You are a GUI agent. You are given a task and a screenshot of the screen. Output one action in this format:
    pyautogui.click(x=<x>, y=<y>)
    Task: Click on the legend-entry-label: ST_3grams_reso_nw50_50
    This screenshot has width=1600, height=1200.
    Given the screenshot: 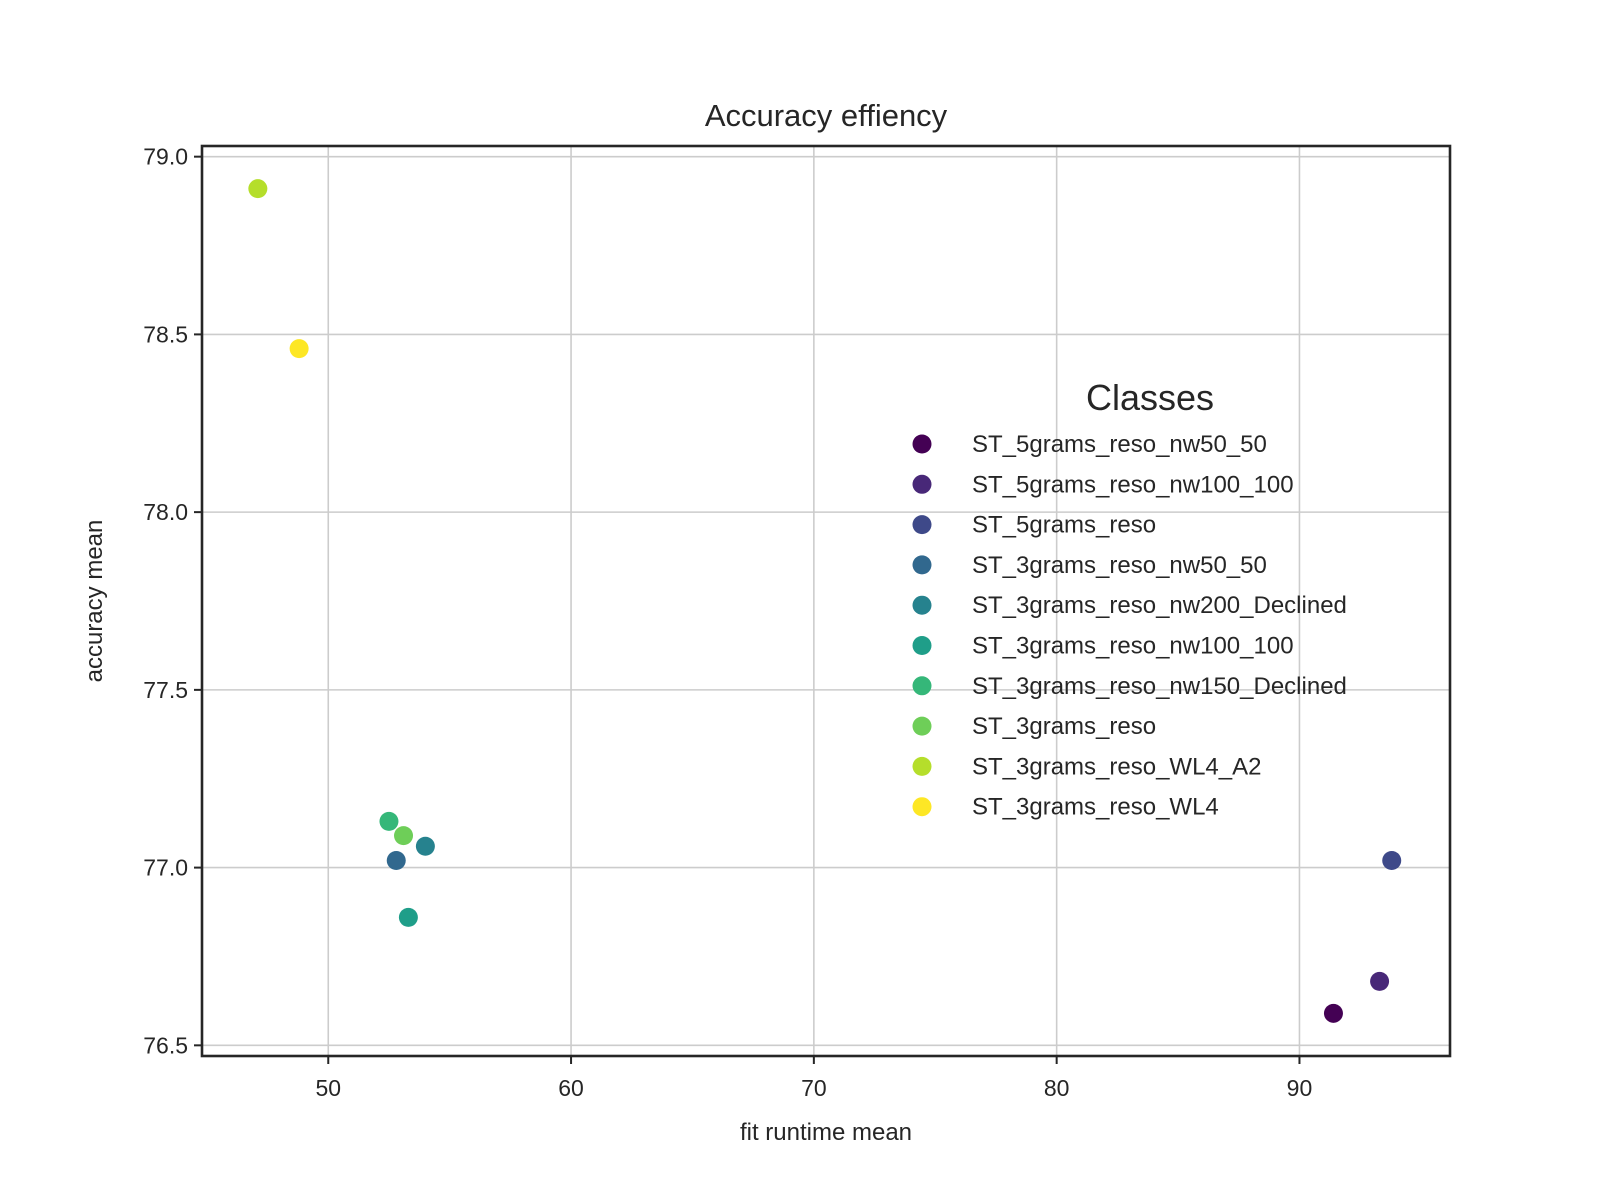 What is the action you would take?
    pyautogui.click(x=1119, y=565)
    